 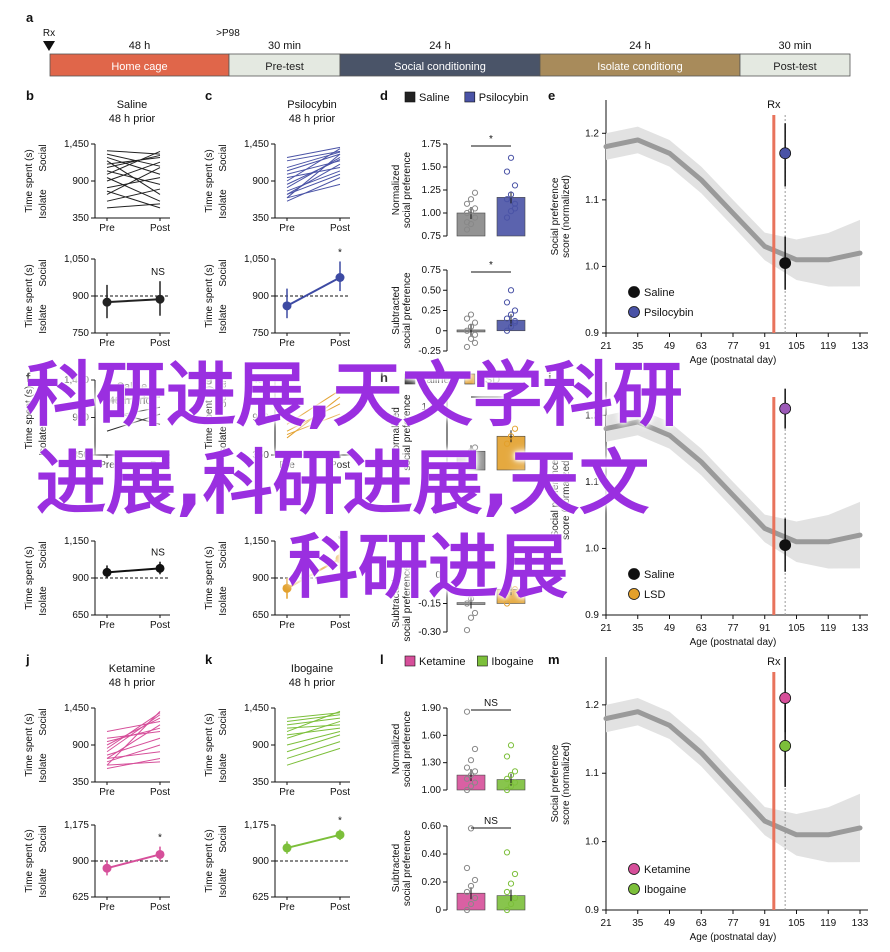 What do you see at coordinates (432, 236) in the screenshot?
I see `y-tick-label: 0.75` at bounding box center [432, 236].